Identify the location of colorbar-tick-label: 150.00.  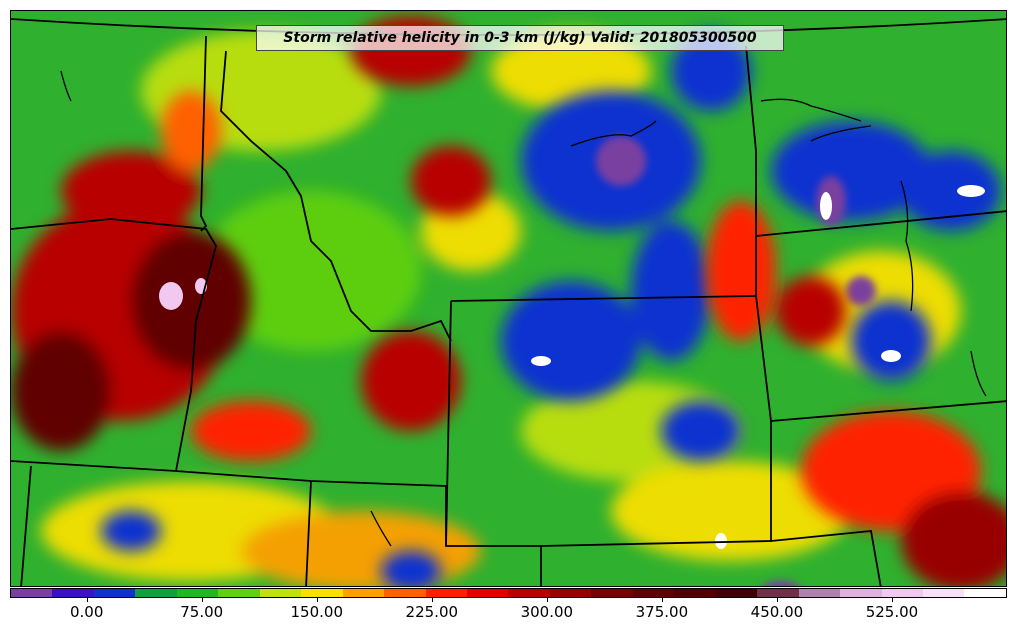
(317, 612).